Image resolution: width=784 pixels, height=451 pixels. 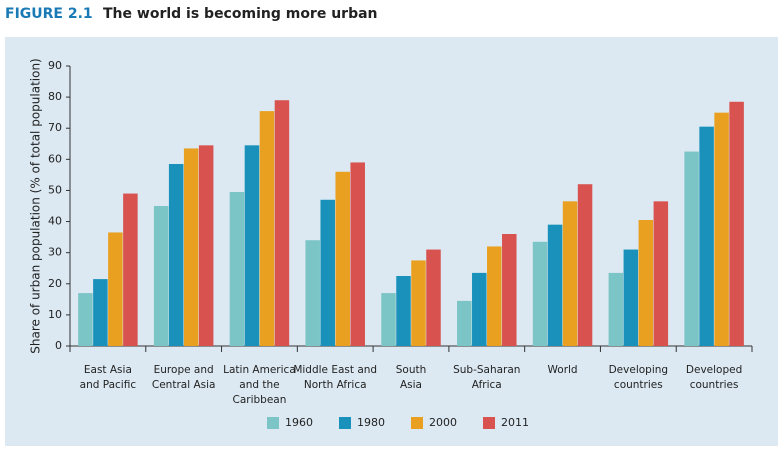 I want to click on legend-label: 1980, so click(x=371, y=422).